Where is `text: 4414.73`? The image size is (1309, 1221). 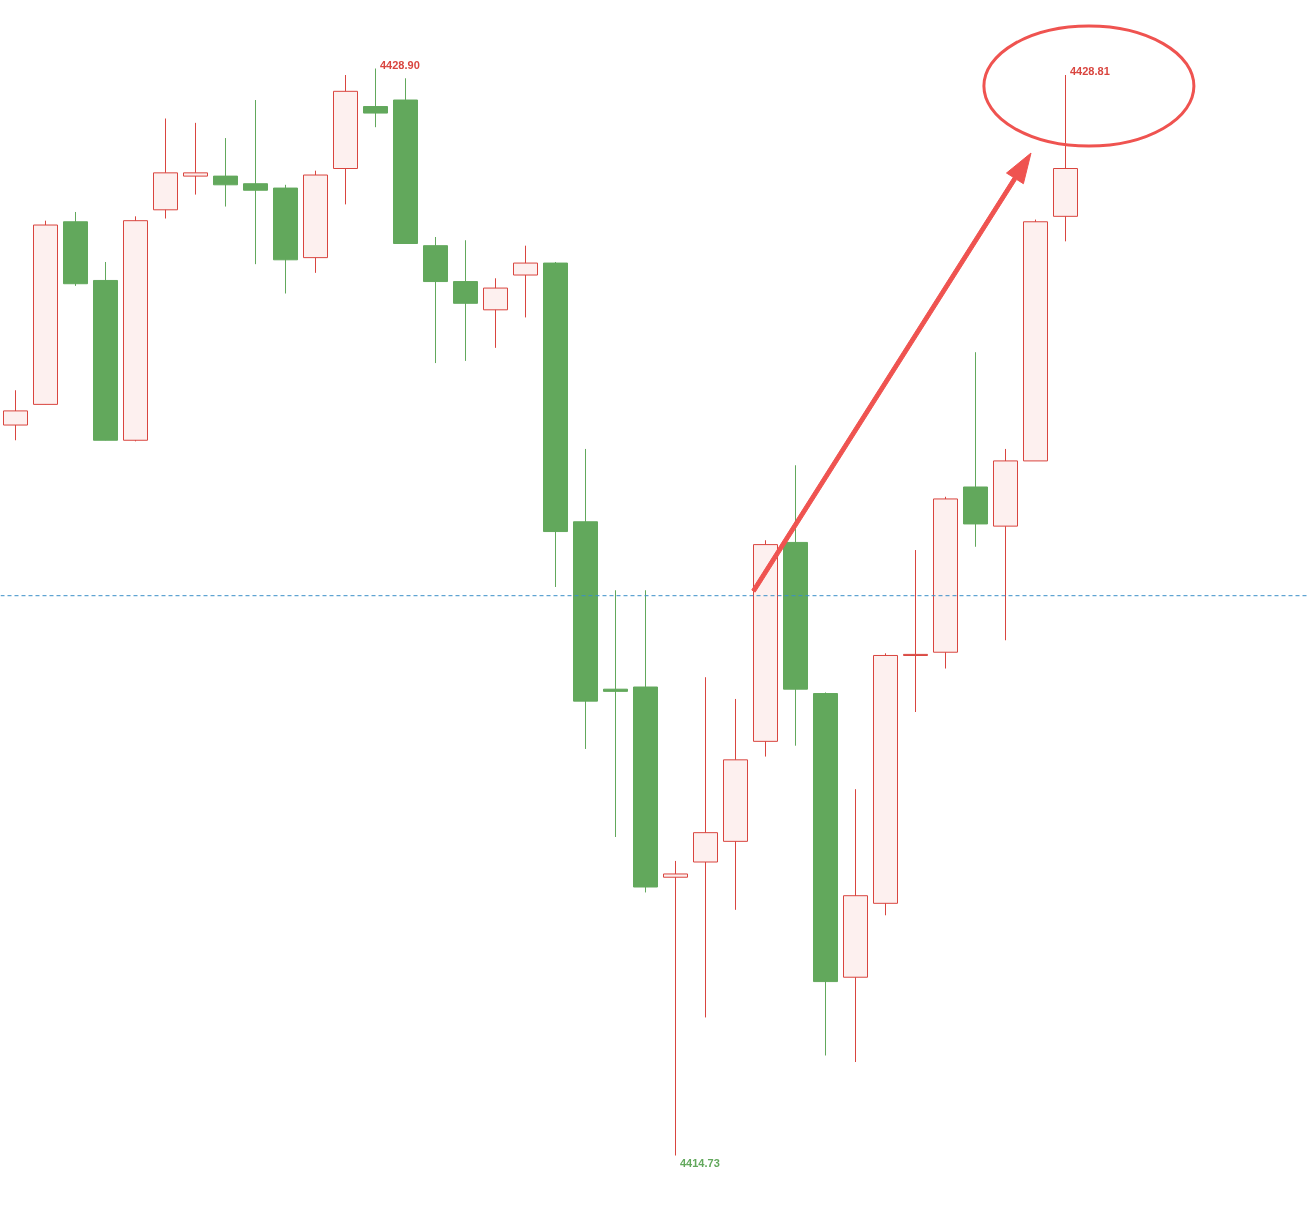 text: 4414.73 is located at coordinates (700, 1162).